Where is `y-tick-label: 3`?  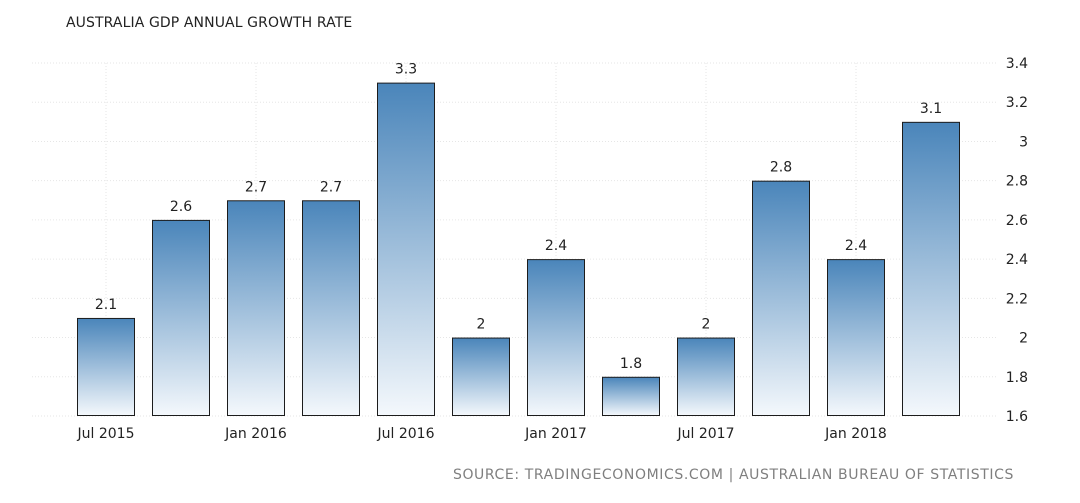
y-tick-label: 3 is located at coordinates (1023, 142).